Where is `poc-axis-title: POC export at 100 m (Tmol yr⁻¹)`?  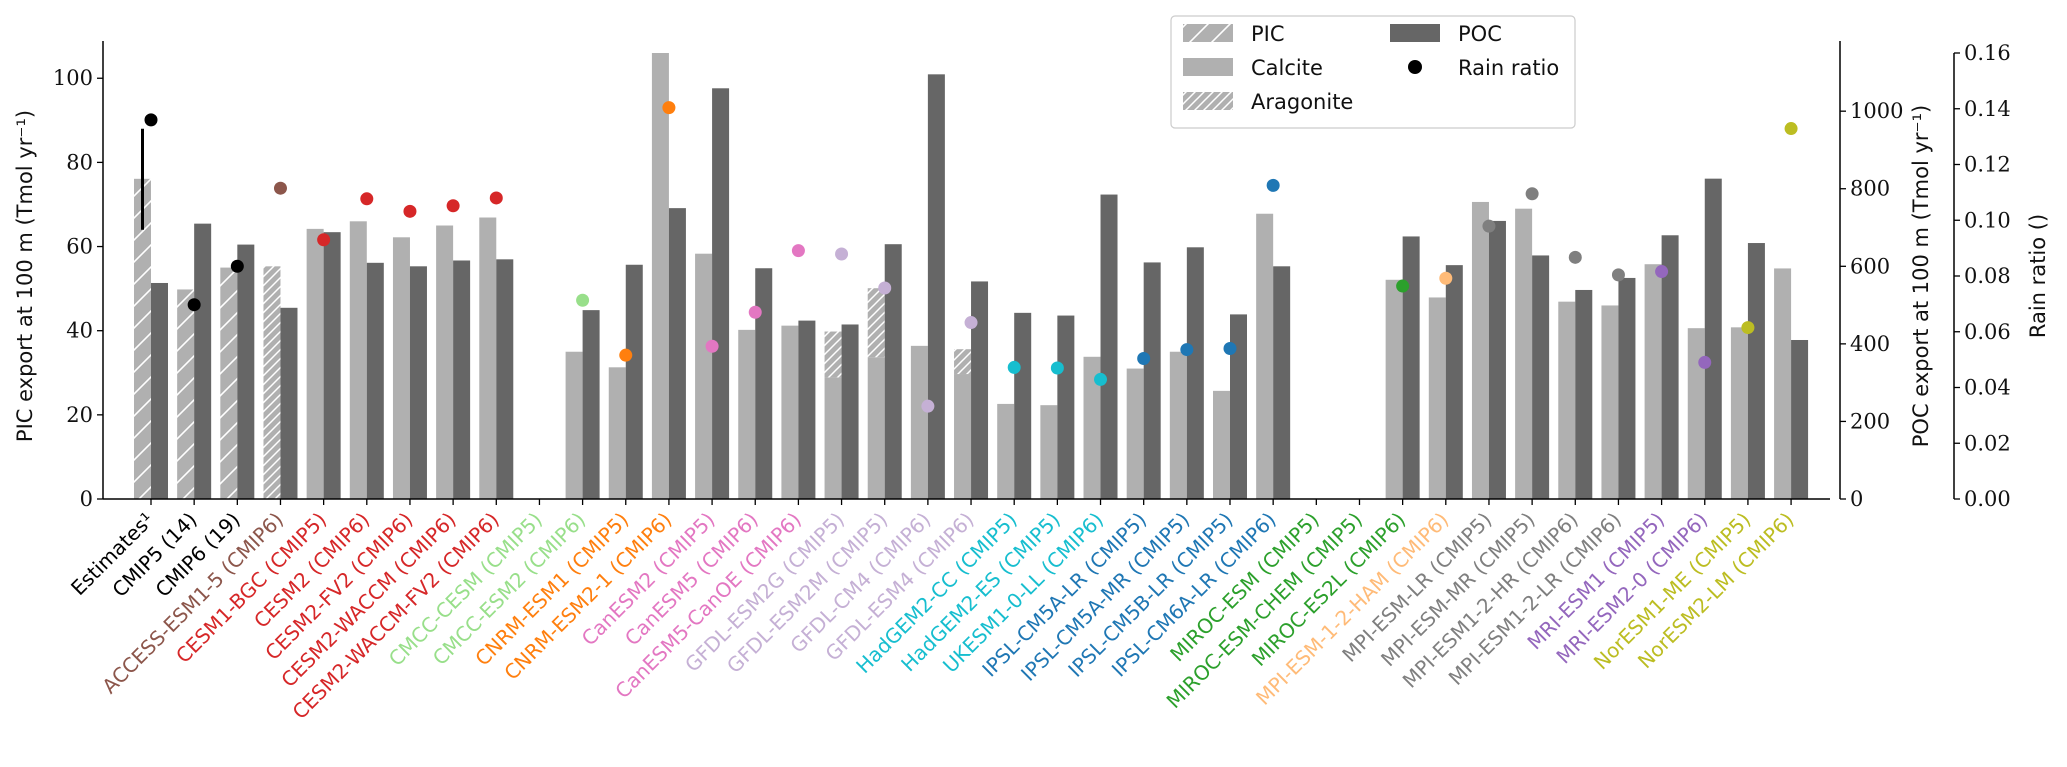 poc-axis-title: POC export at 100 m (Tmol yr⁻¹) is located at coordinates (1921, 276).